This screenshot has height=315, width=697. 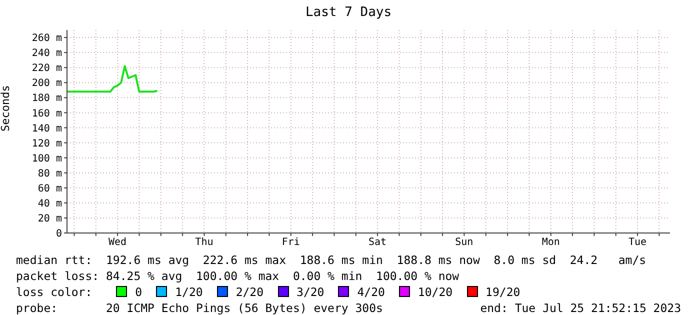 I want to click on text: 19/20, so click(x=503, y=292).